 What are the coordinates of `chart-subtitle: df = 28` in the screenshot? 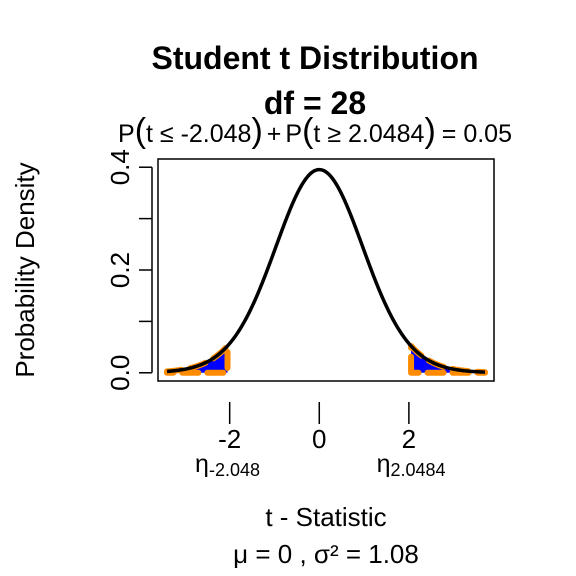 It's located at (315, 103).